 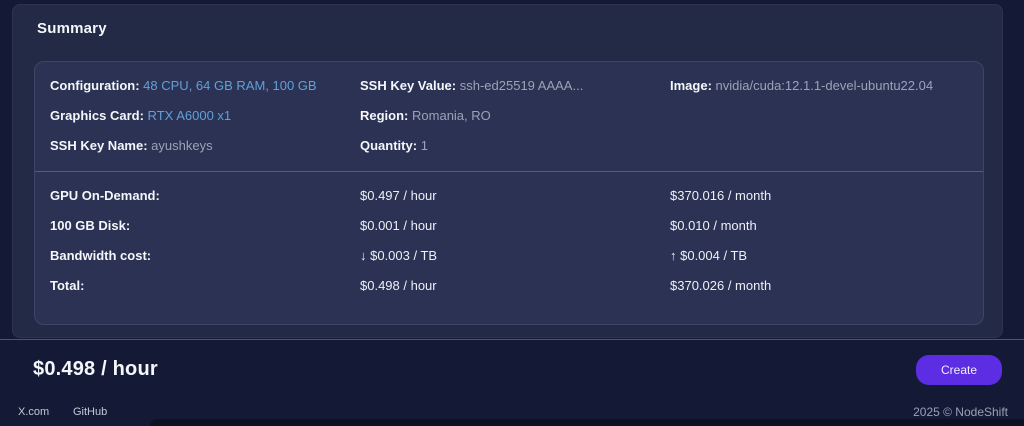 What do you see at coordinates (90, 412) in the screenshot?
I see `footer-link-github: GitHub` at bounding box center [90, 412].